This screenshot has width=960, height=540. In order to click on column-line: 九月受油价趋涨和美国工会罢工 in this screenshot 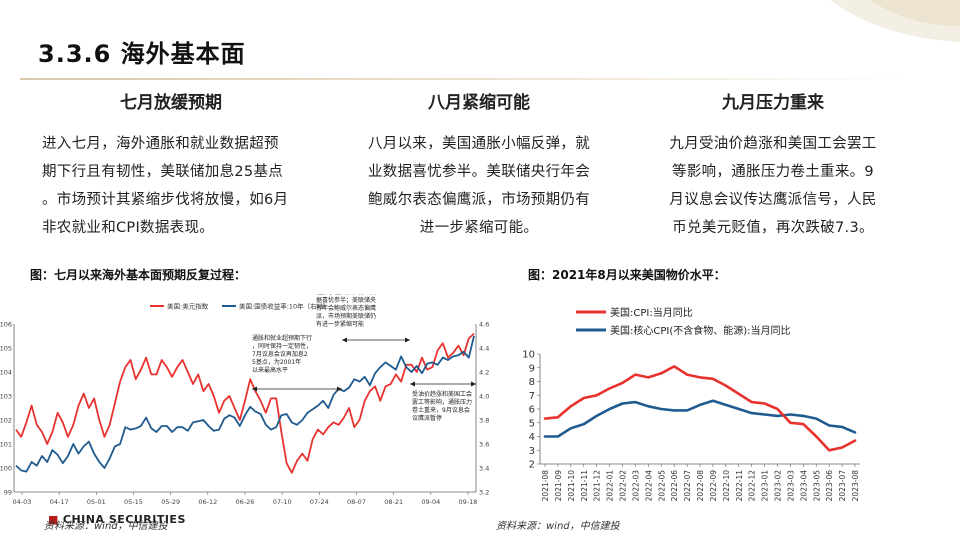, I will do `click(773, 144)`.